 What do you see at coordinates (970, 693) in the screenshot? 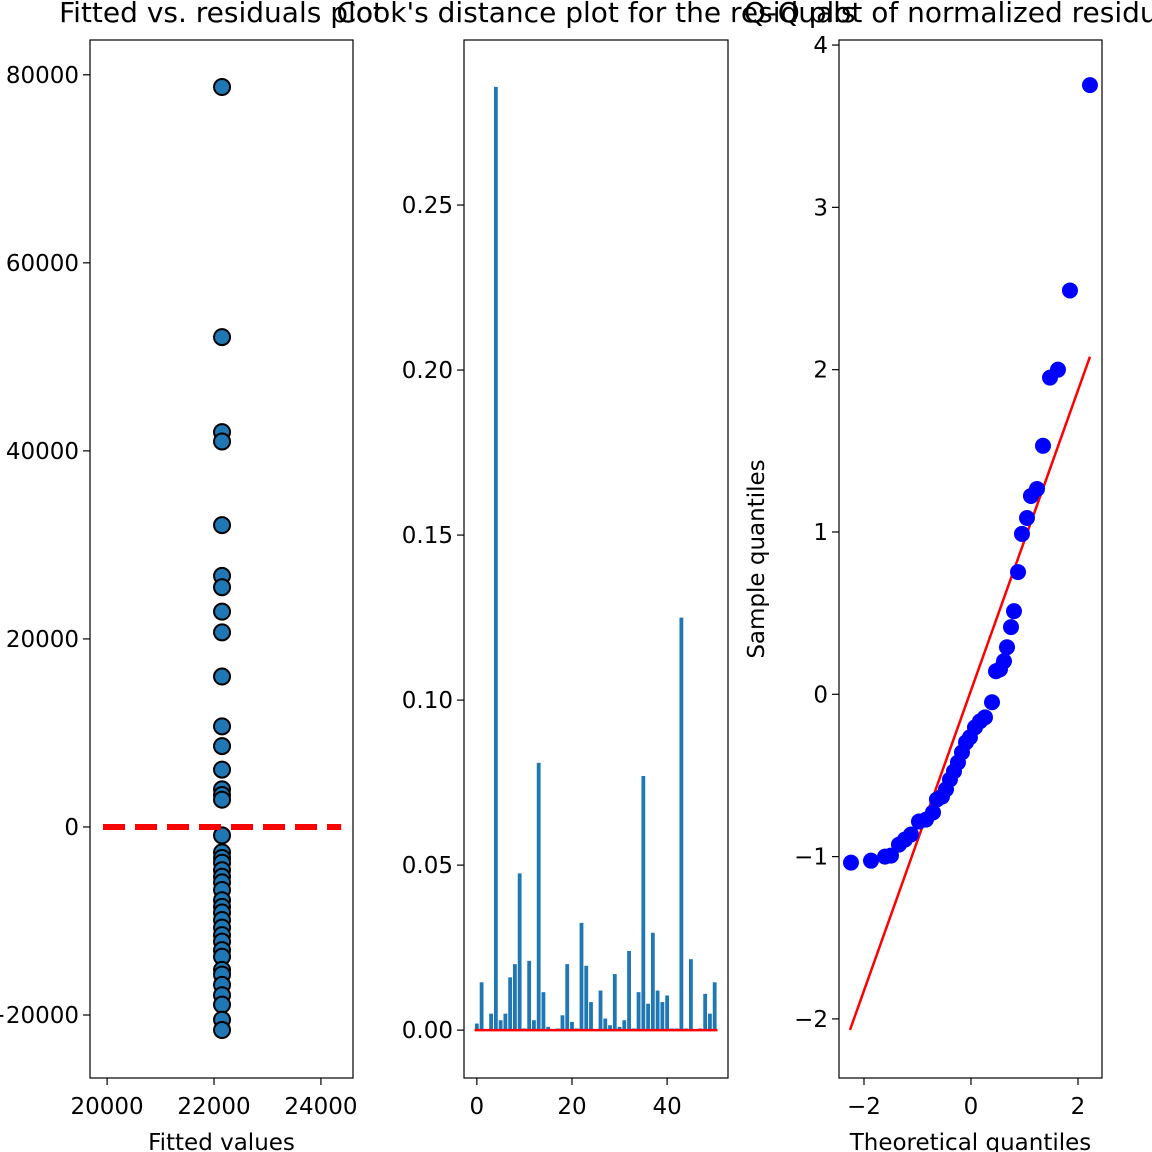
I see `reference-line` at bounding box center [970, 693].